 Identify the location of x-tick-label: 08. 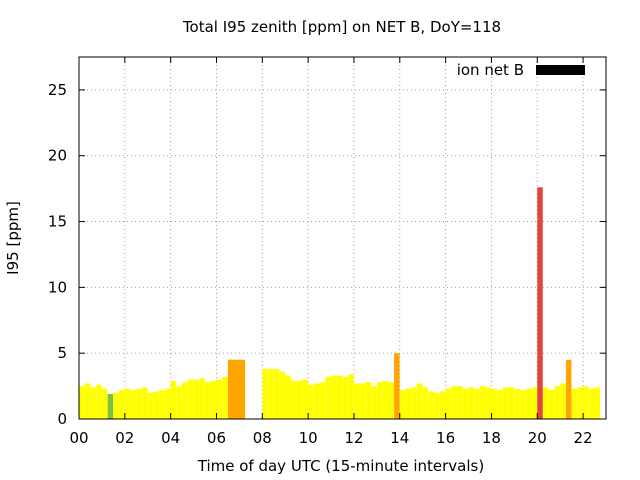
(262, 438).